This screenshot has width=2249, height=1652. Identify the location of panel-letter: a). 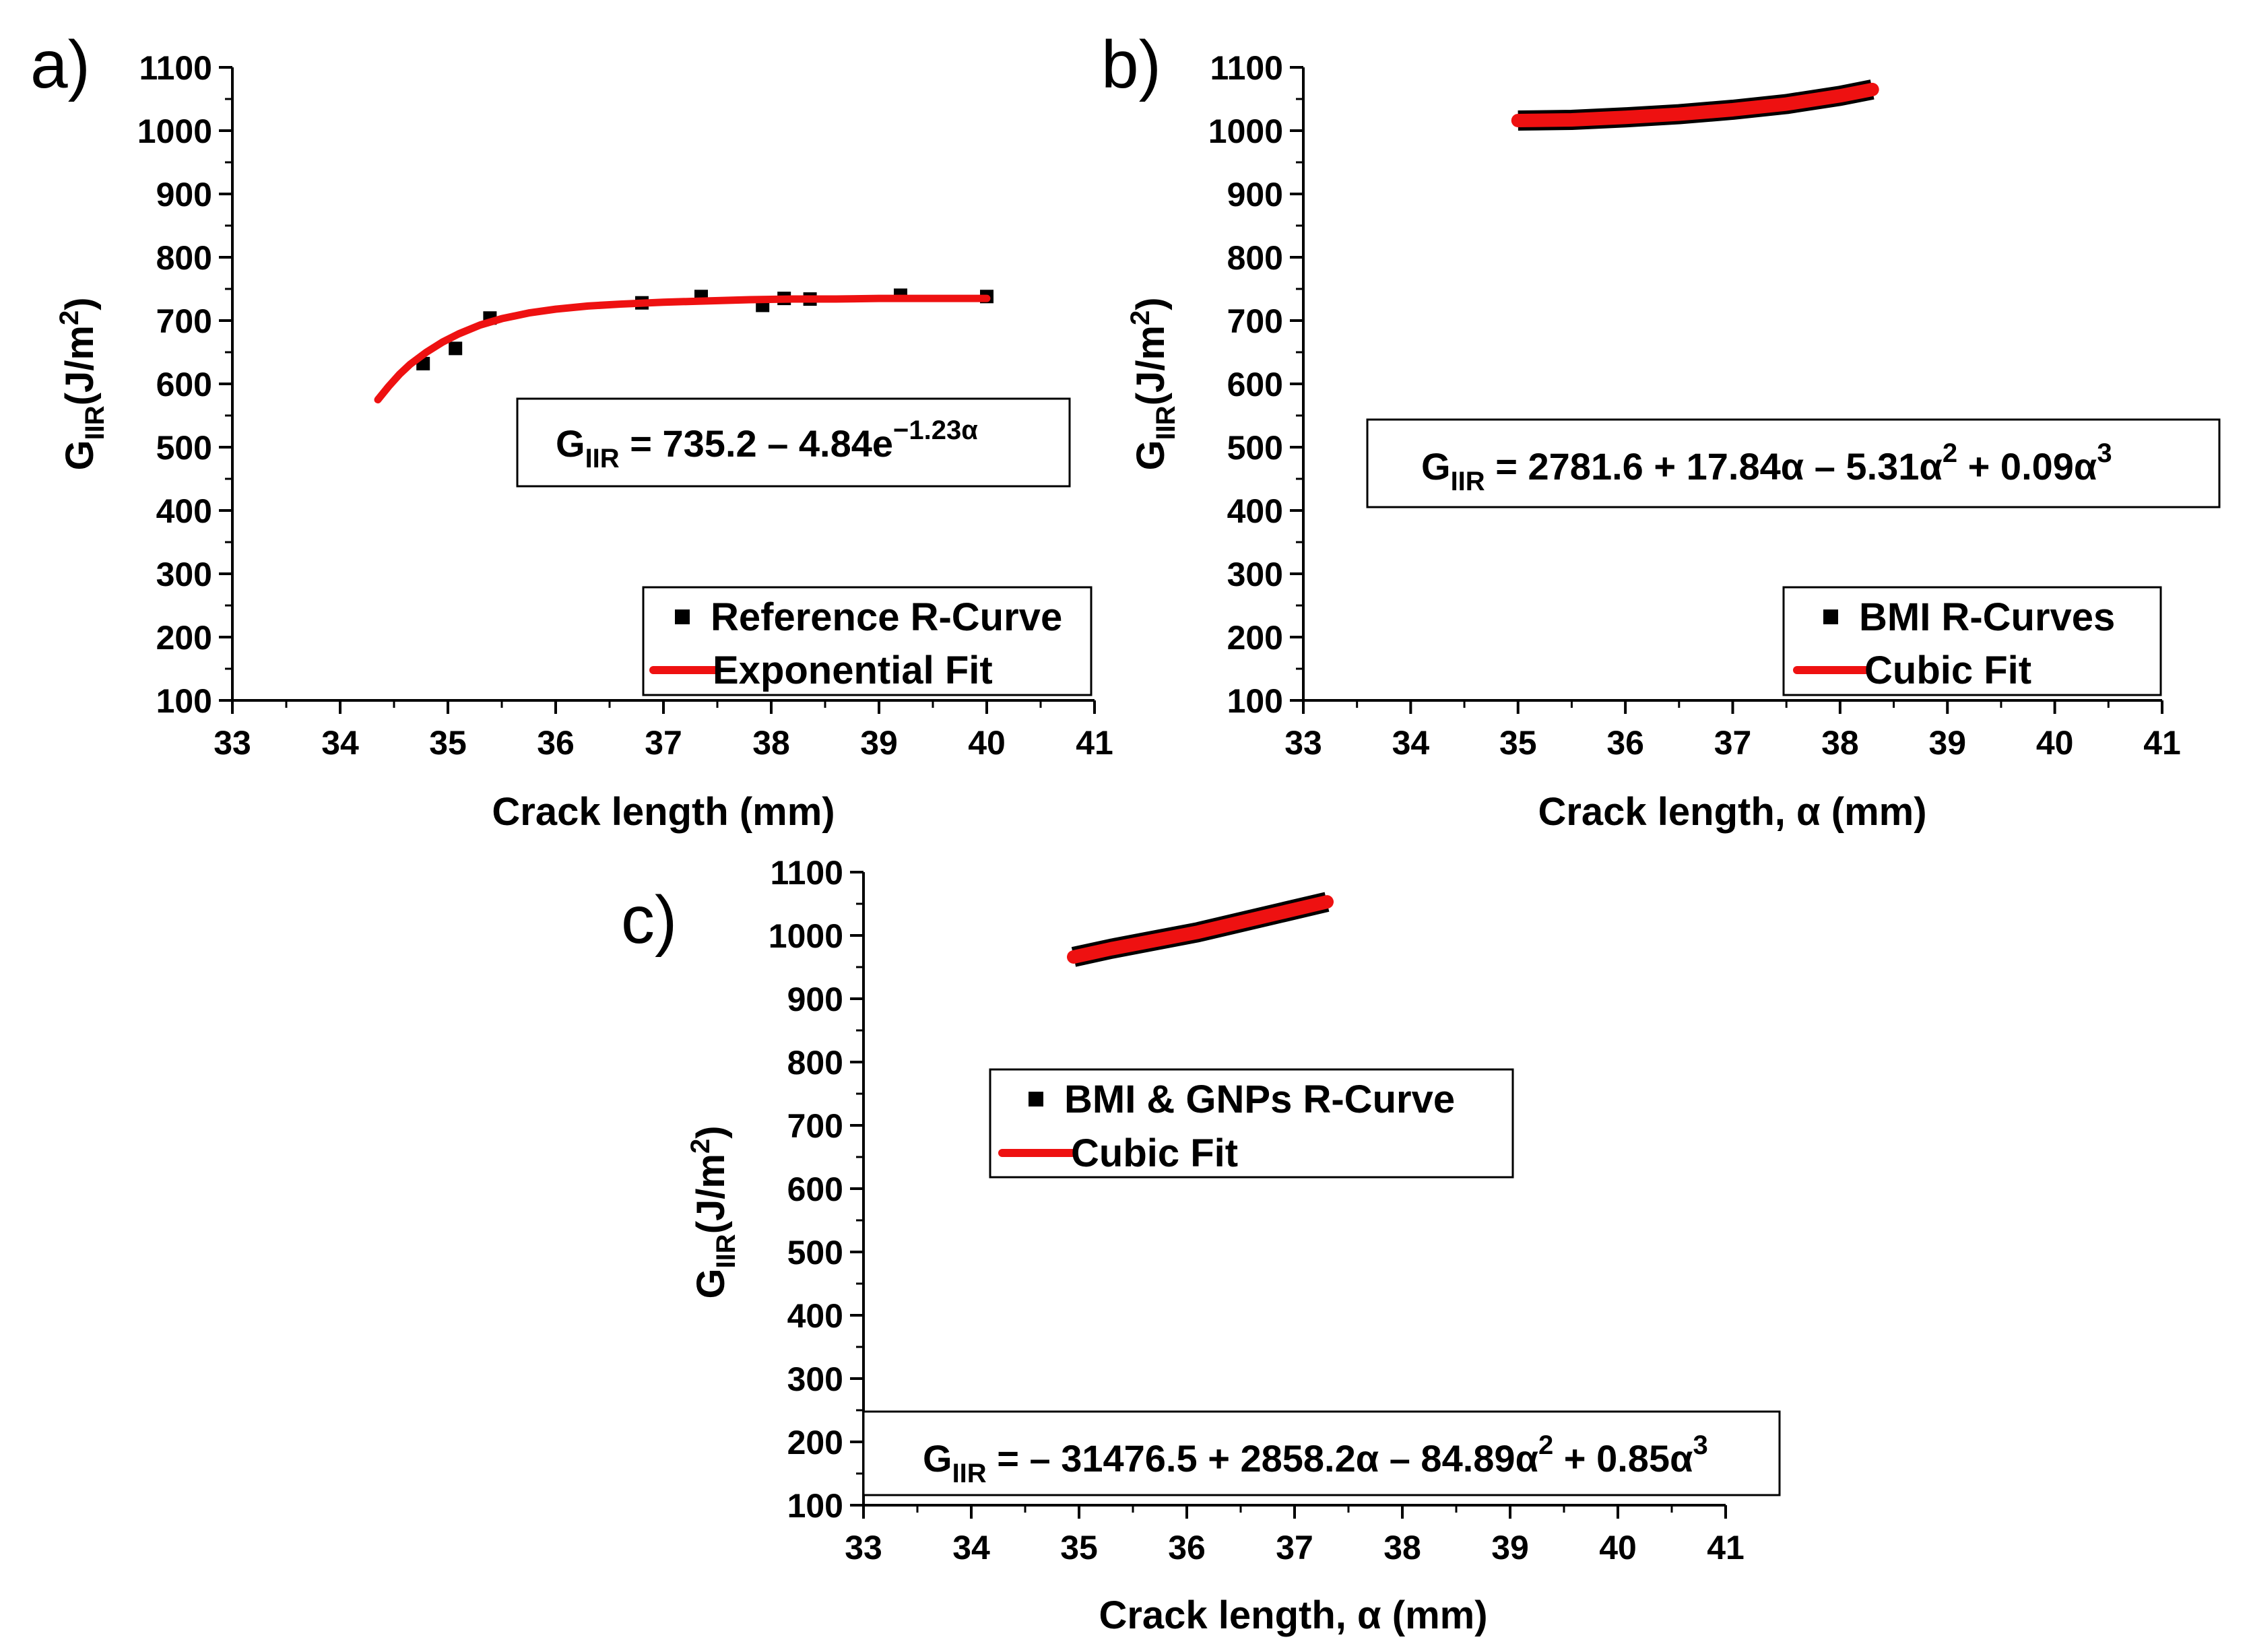
(60, 64).